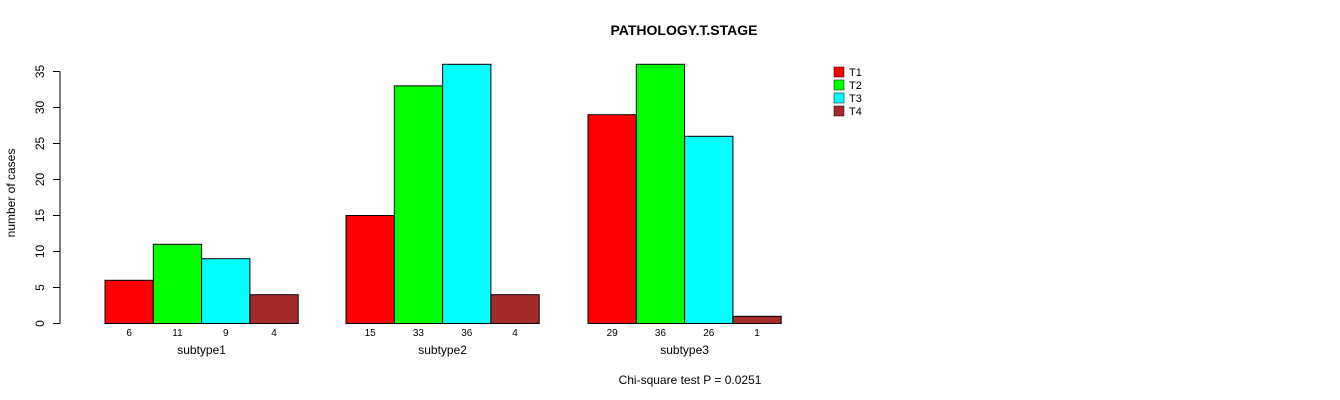  What do you see at coordinates (177, 283) in the screenshot?
I see `bar-subtype1-T2` at bounding box center [177, 283].